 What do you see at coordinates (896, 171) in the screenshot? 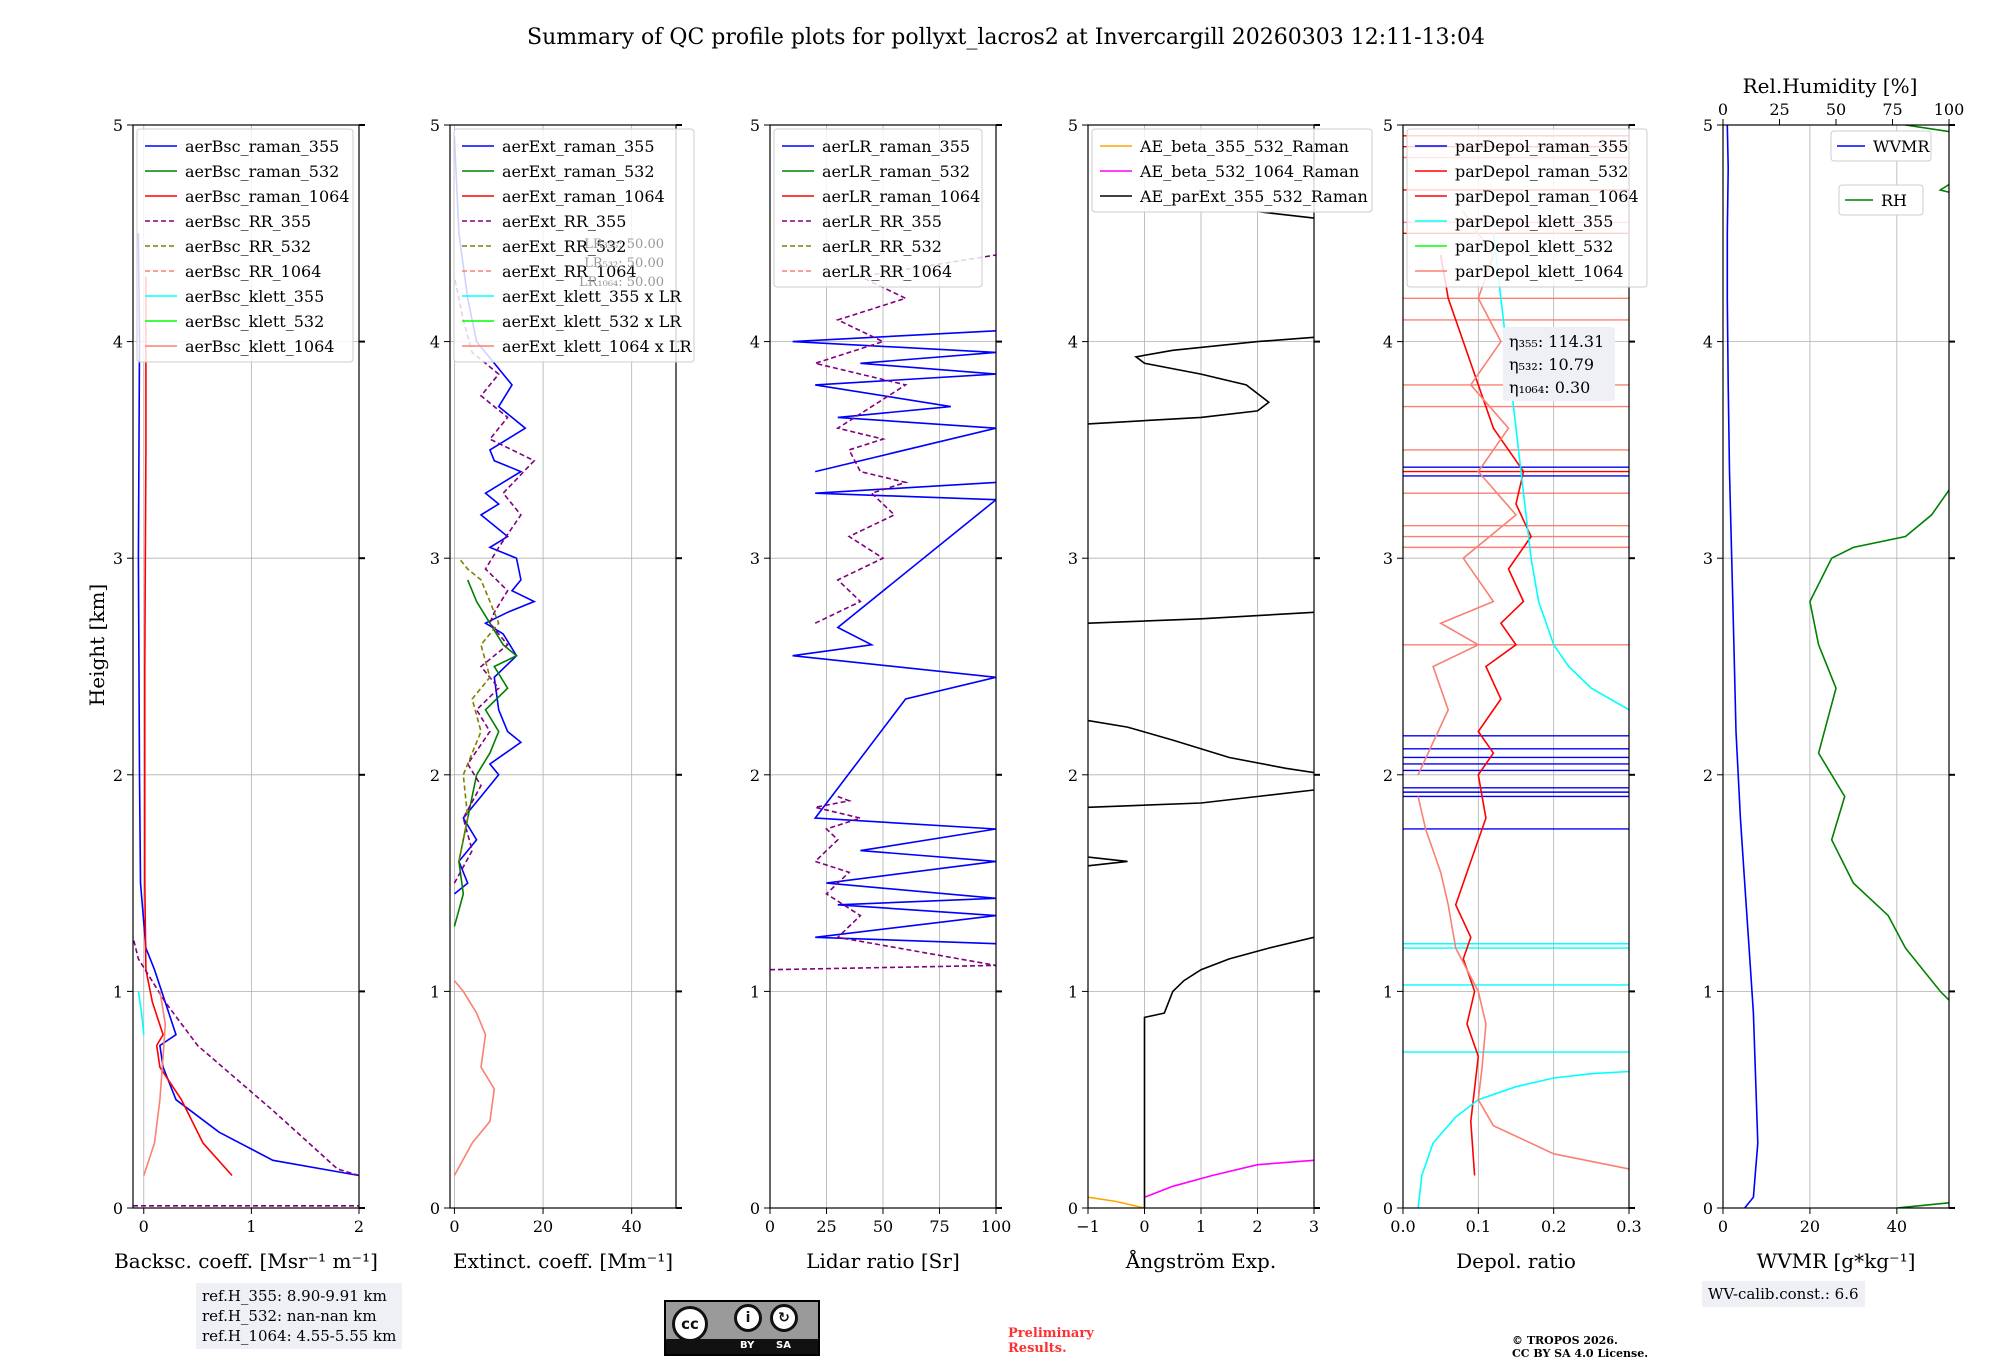
I see `legend-entry: aerLR_raman_532` at bounding box center [896, 171].